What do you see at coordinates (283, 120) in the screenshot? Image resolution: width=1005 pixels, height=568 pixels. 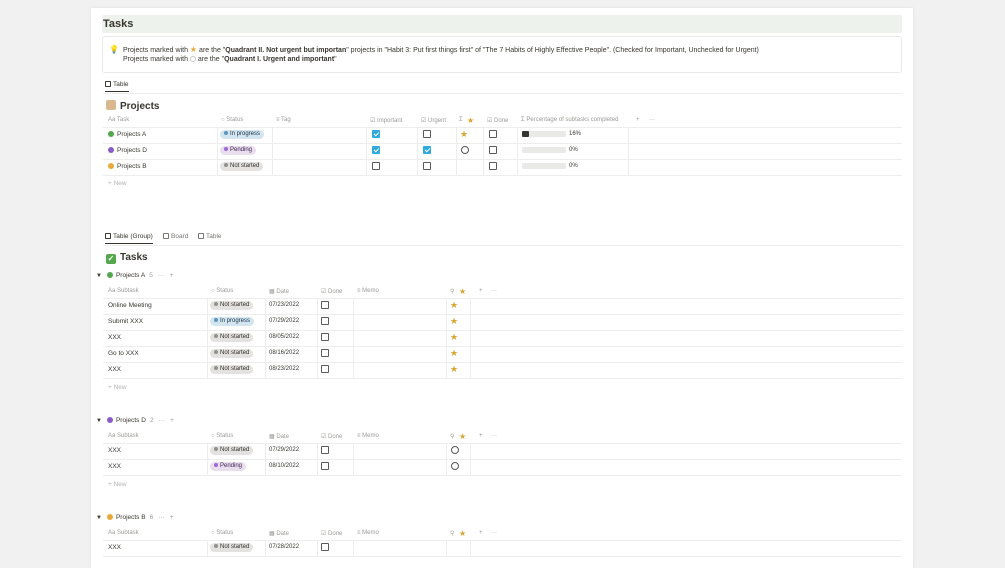 I see `column-header: ≡ Tag` at bounding box center [283, 120].